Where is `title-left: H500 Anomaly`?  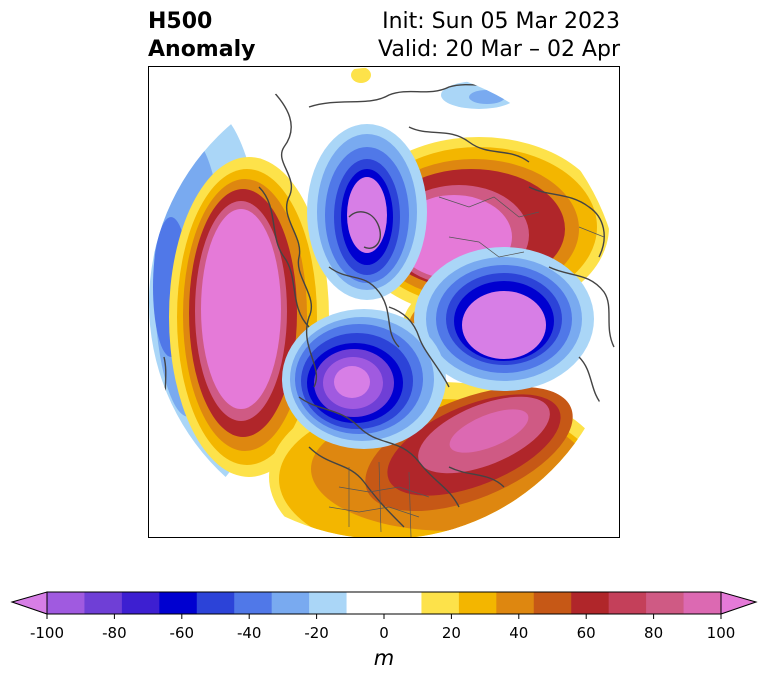
title-left: H500 Anomaly is located at coordinates (201, 36).